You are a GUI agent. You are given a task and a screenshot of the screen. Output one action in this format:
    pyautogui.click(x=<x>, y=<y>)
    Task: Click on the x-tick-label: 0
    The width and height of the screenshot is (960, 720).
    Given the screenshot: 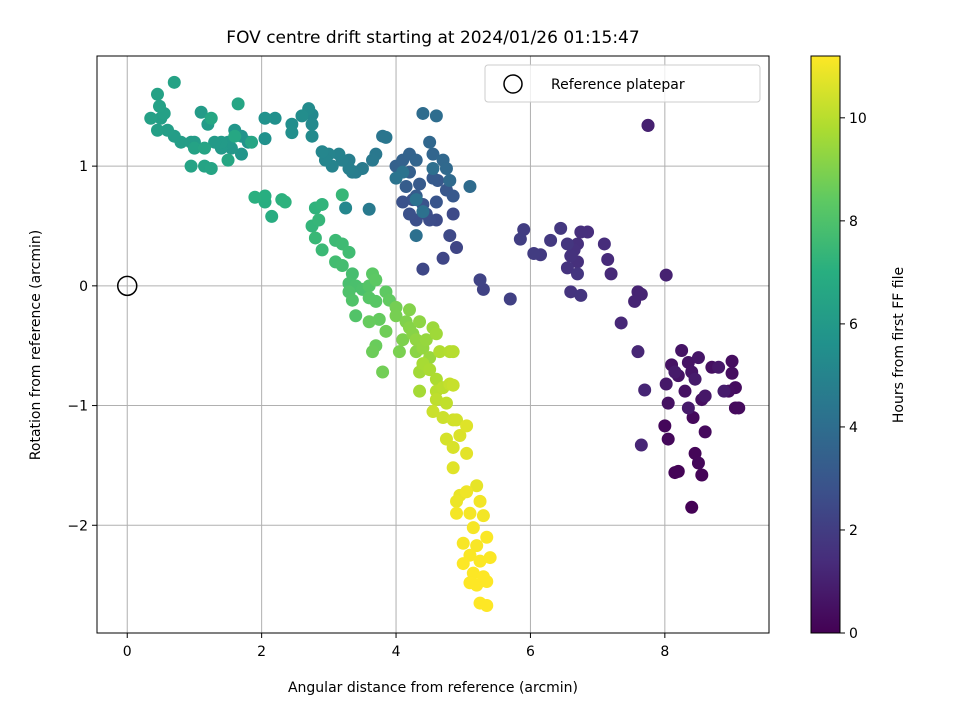 What is the action you would take?
    pyautogui.click(x=127, y=652)
    